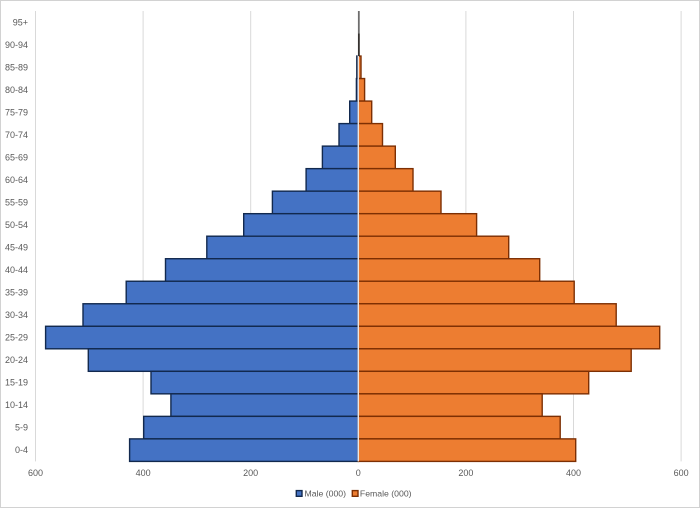  What do you see at coordinates (386, 493) in the screenshot?
I see `svg-text: Female (000)` at bounding box center [386, 493].